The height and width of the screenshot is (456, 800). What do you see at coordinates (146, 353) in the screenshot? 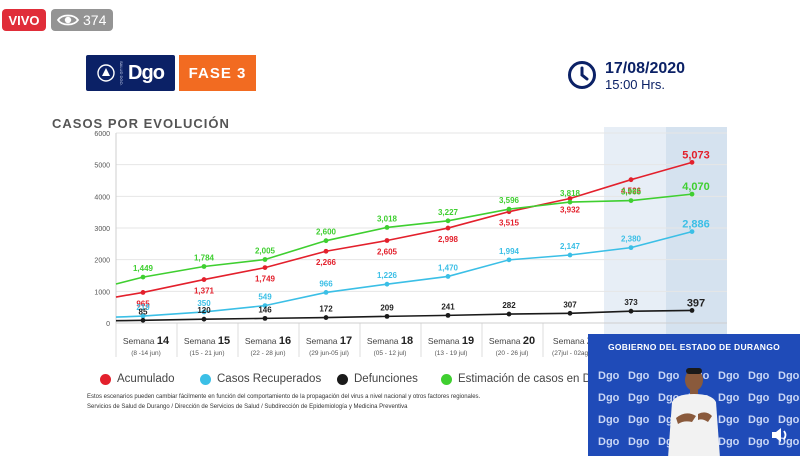
I see `x-tick-range: (8 -14 jun)` at bounding box center [146, 353].